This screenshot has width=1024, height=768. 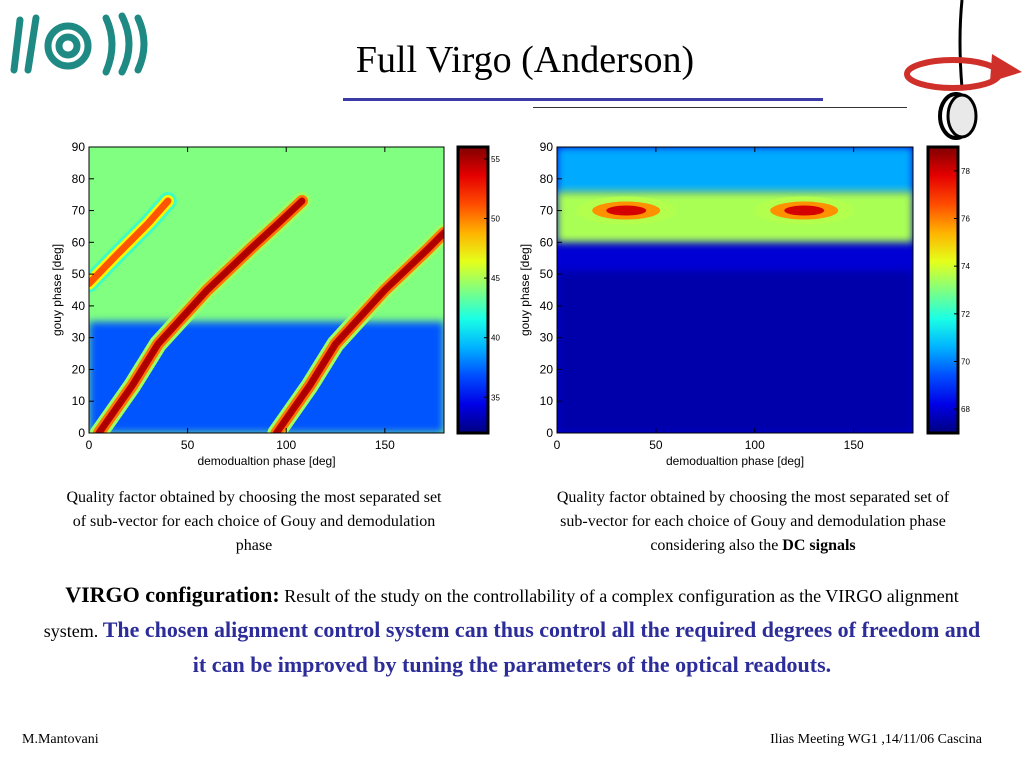 What do you see at coordinates (495, 338) in the screenshot?
I see `colorbar-tick-label: 40` at bounding box center [495, 338].